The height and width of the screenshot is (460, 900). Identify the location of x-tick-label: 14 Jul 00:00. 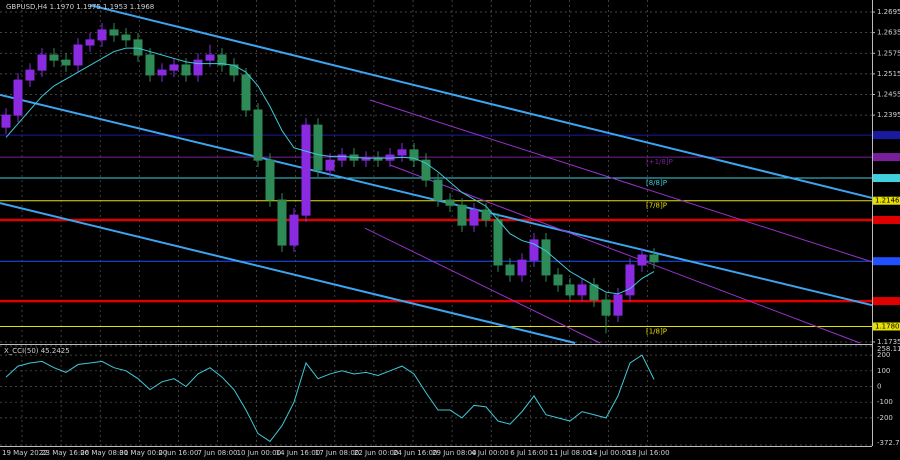
(610, 453).